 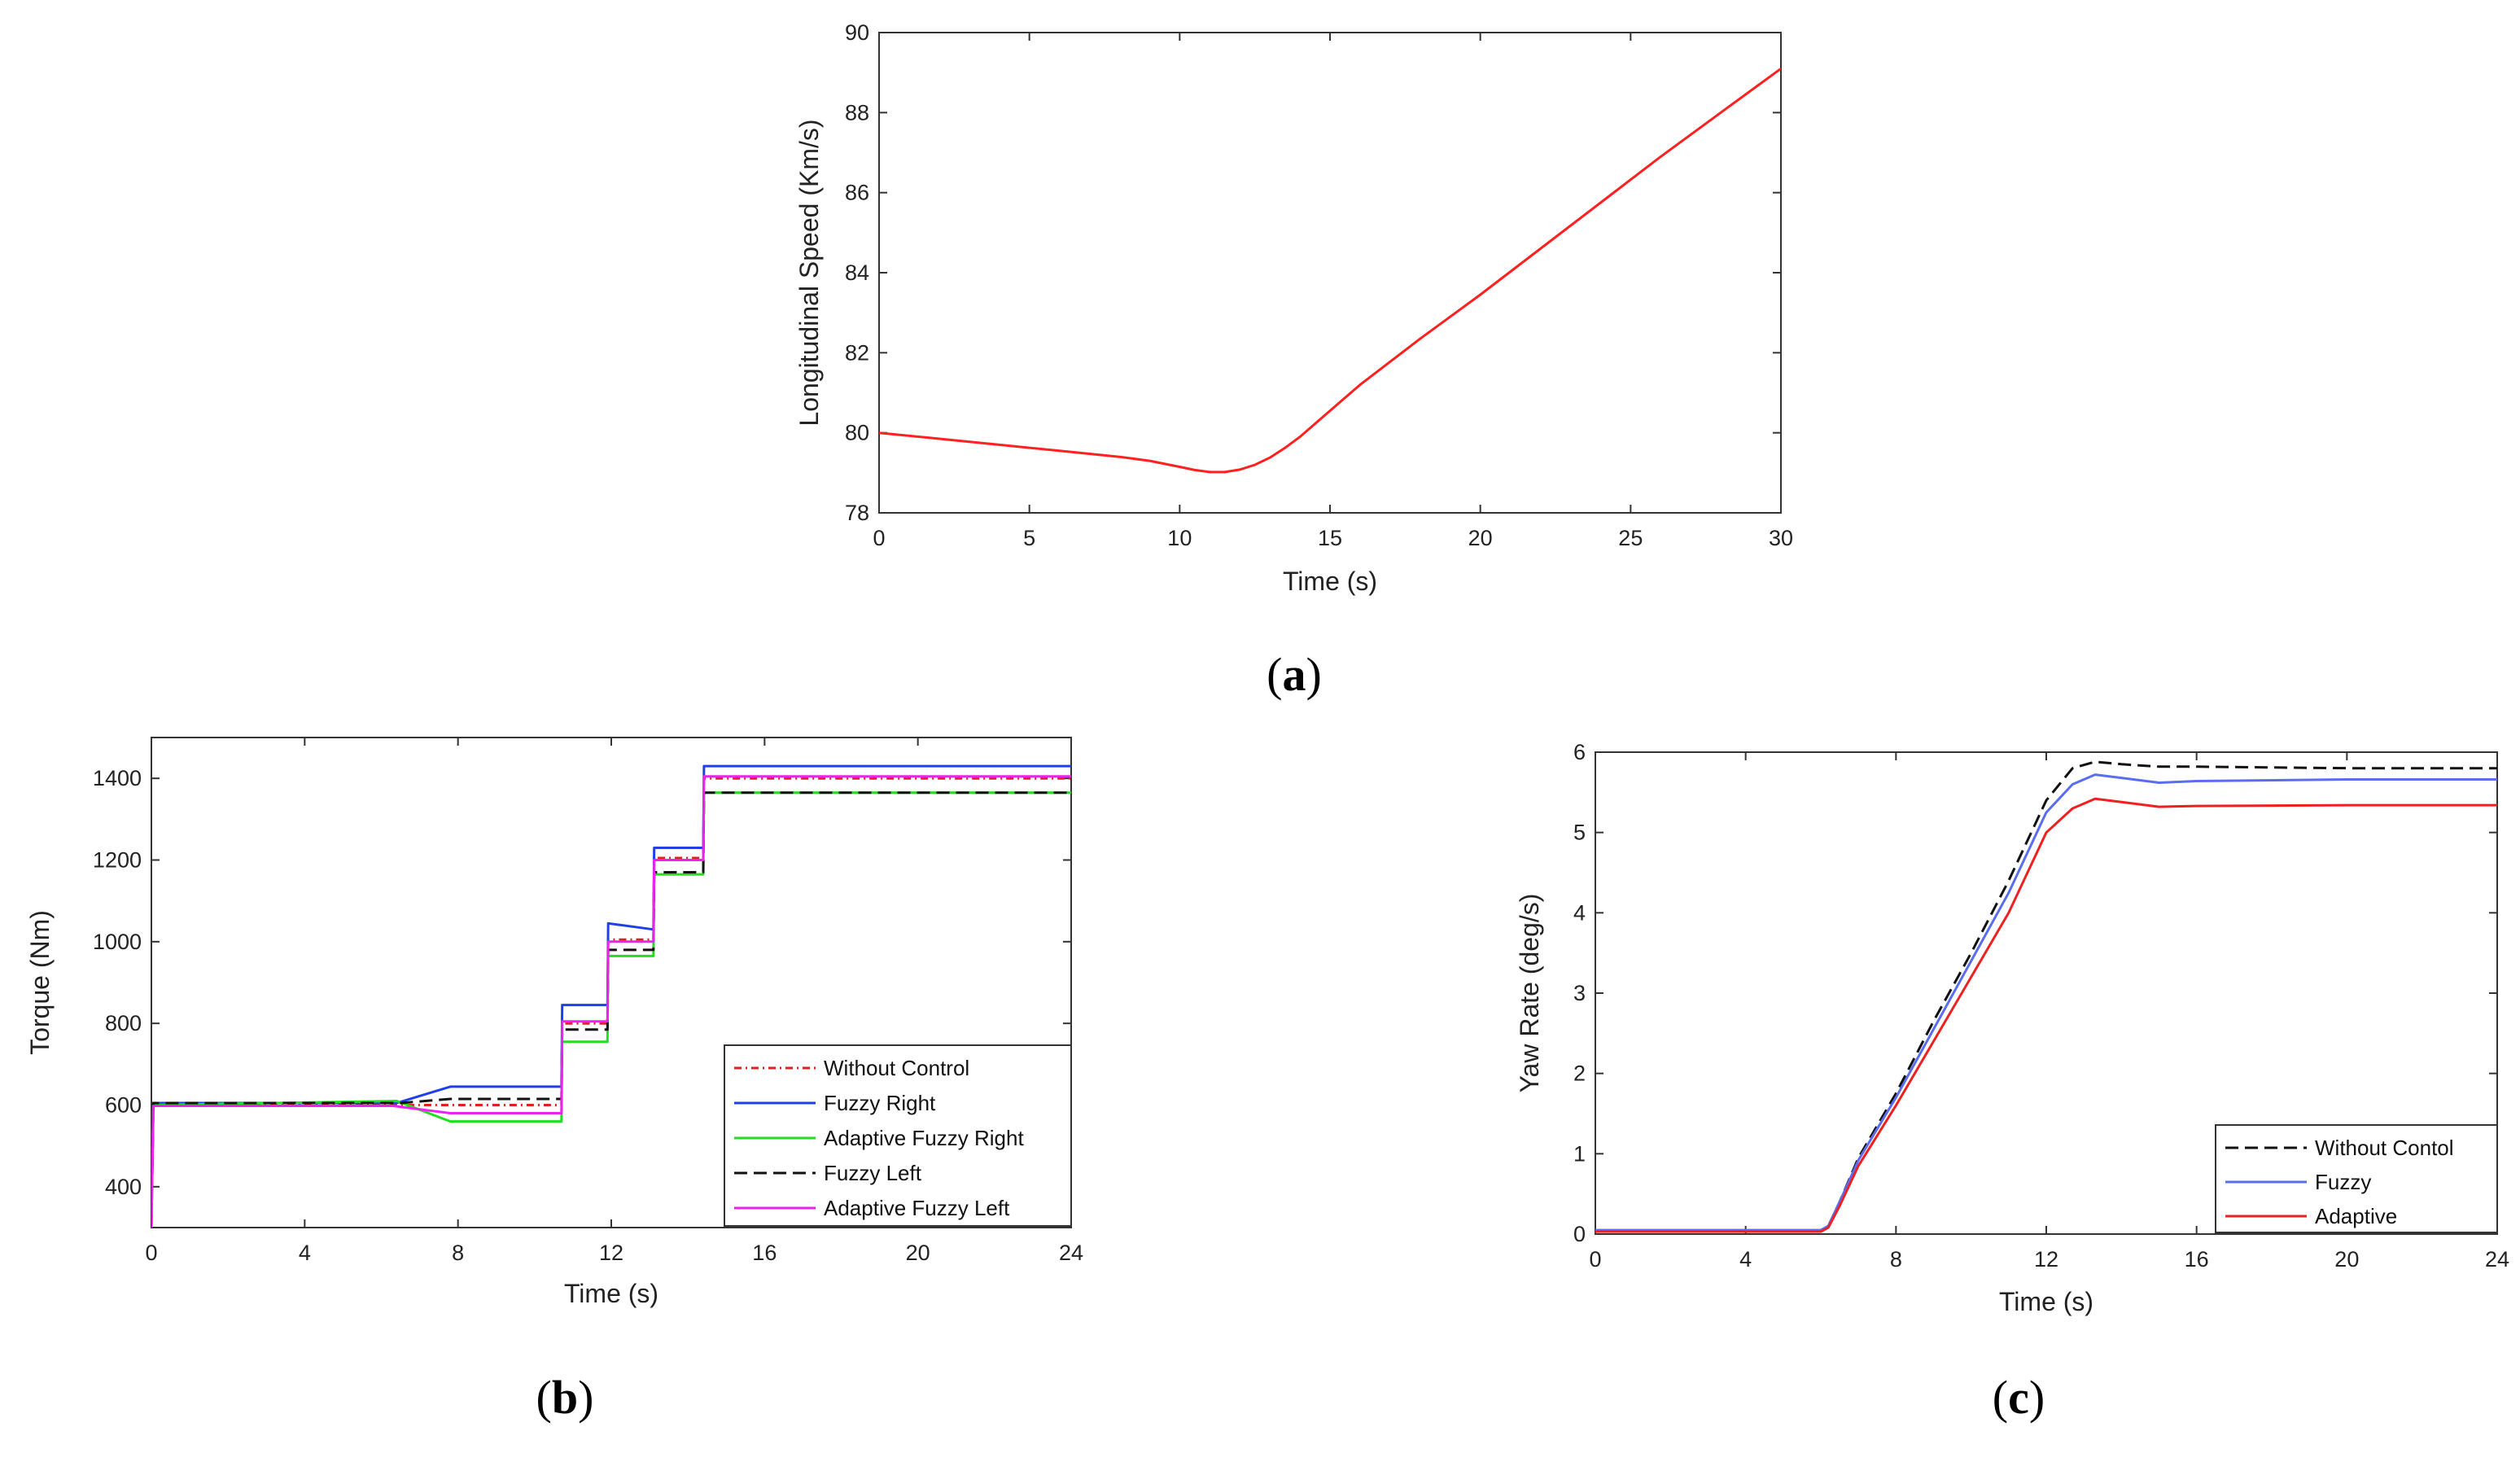 I want to click on chart-c-series-fuzzy-line, so click(x=2046, y=1002).